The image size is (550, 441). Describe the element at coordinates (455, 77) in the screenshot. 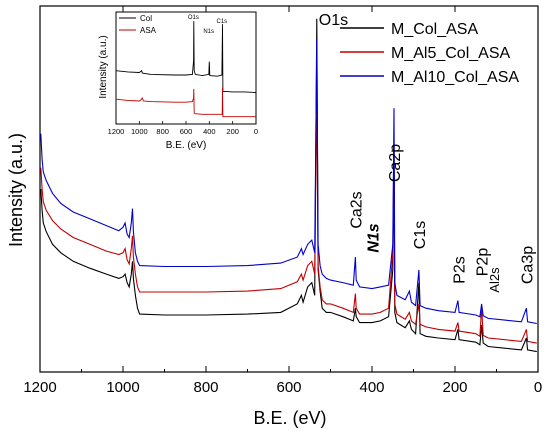

I see `legend-label-m-al10-col-asa: M_Al10_Col_ASA` at that location.